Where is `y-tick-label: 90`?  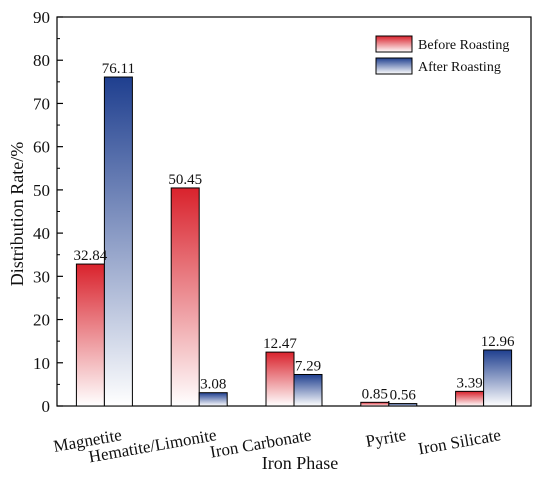 y-tick-label: 90 is located at coordinates (41, 17).